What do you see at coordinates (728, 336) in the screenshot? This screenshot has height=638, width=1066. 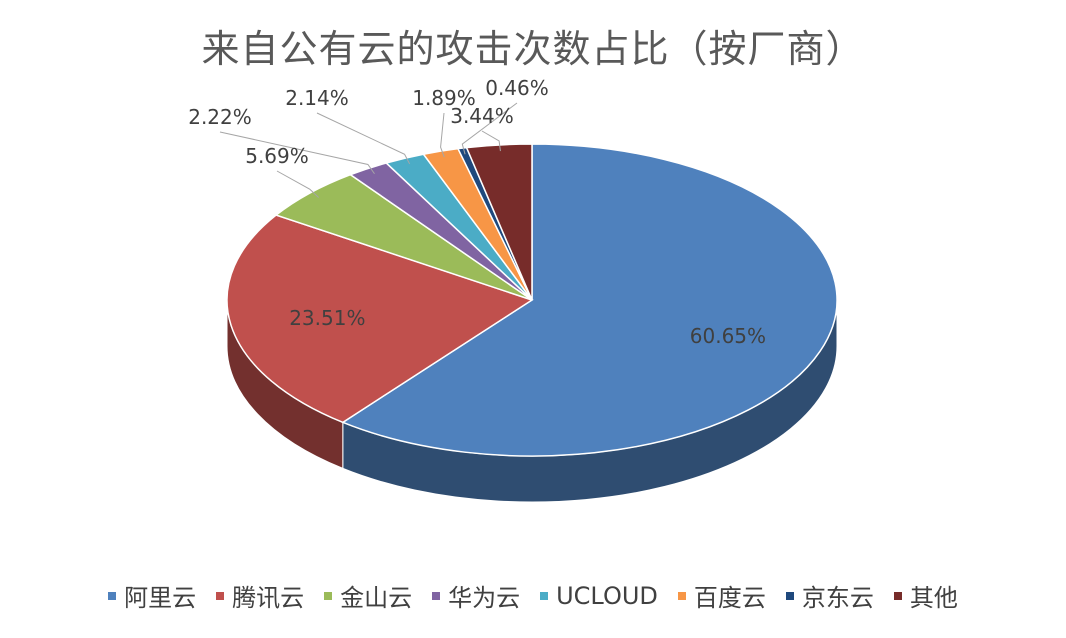 I see `data-label-slice-1: 60.65%` at bounding box center [728, 336].